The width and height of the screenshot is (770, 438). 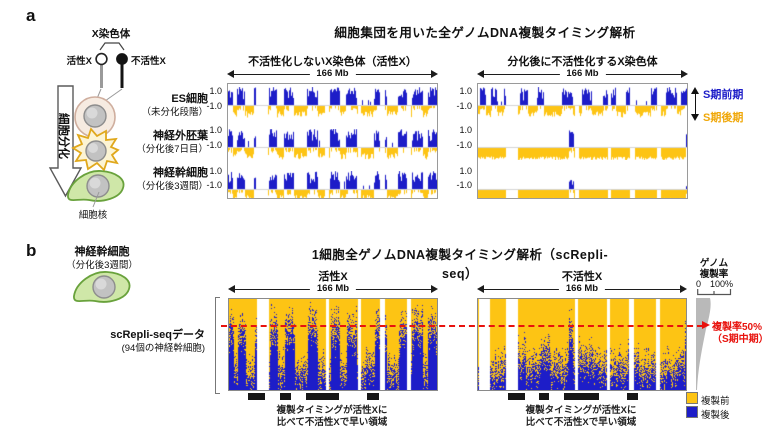 I want to click on panel-a-label: a, so click(x=31, y=15).